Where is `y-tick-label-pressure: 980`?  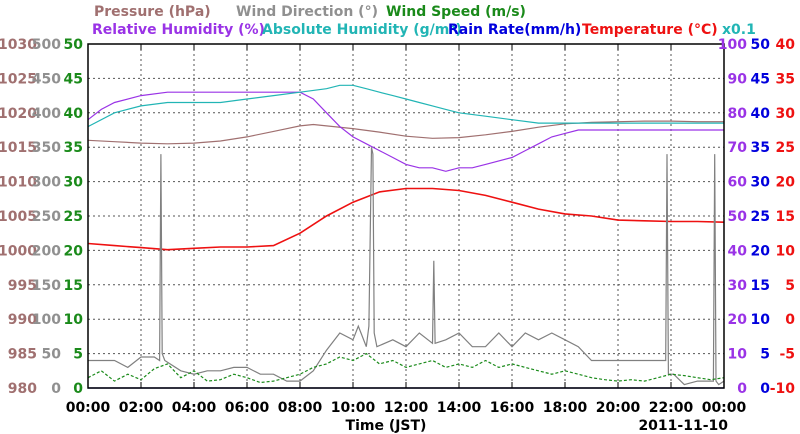
y-tick-label-pressure: 980 is located at coordinates (22, 389).